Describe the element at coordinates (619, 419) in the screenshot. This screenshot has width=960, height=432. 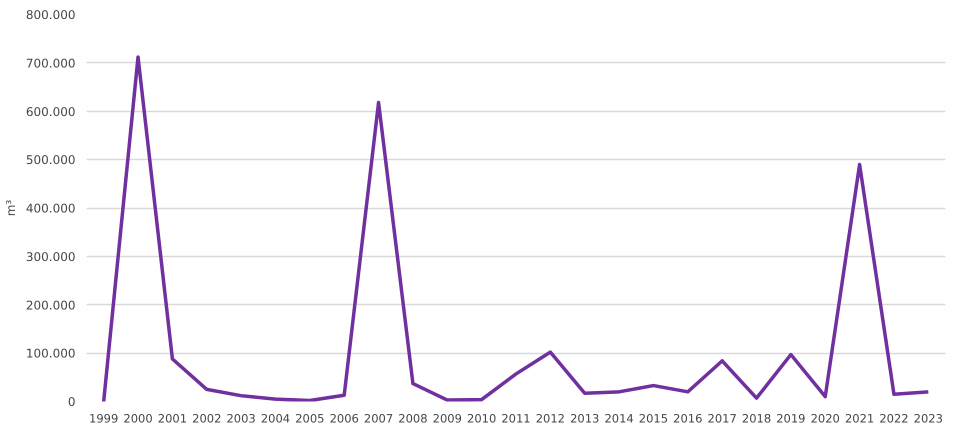
I see `x-tick-label: 2014` at that location.